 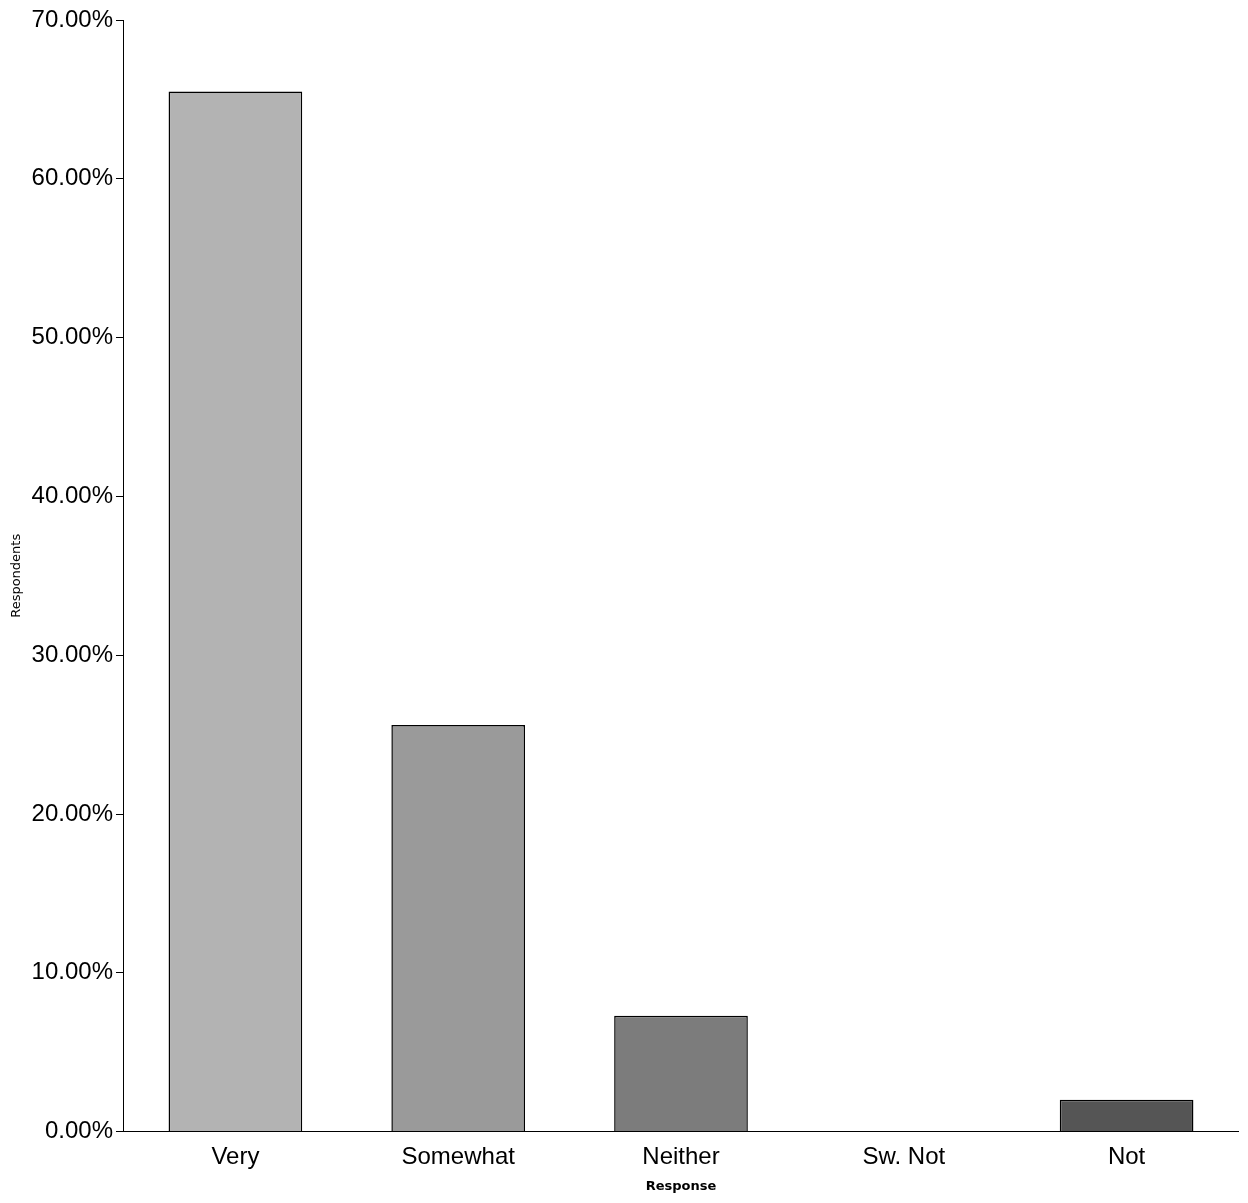 What do you see at coordinates (1126, 1155) in the screenshot?
I see `x-tick-label: Not` at bounding box center [1126, 1155].